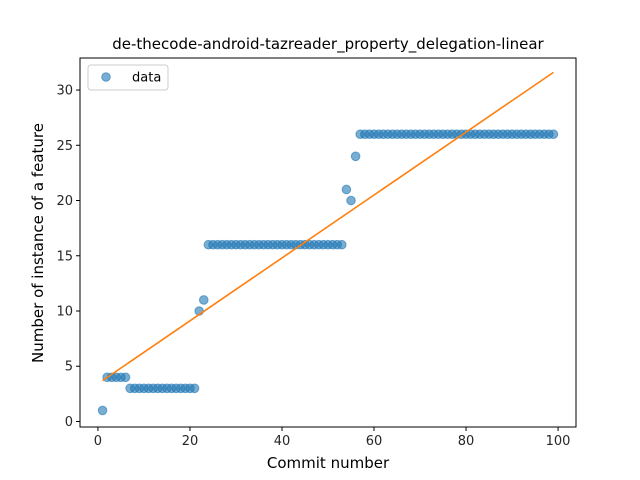 The width and height of the screenshot is (640, 480). Describe the element at coordinates (69, 422) in the screenshot. I see `y-tick-label: 0` at that location.